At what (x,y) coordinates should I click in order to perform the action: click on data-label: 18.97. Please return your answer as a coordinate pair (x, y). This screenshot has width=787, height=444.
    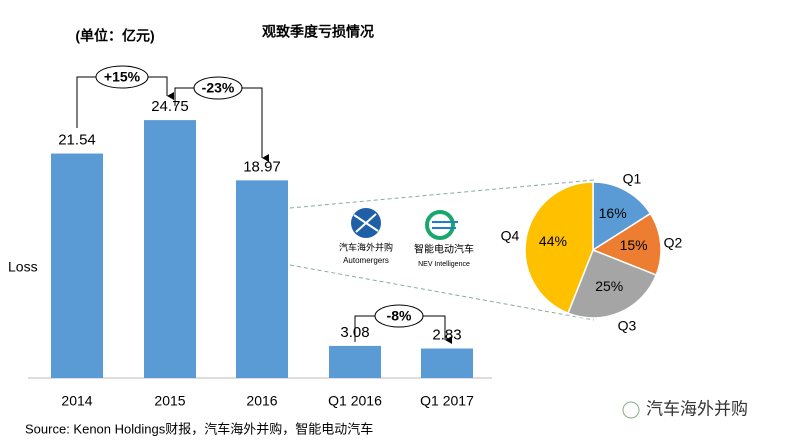
    Looking at the image, I should click on (262, 166).